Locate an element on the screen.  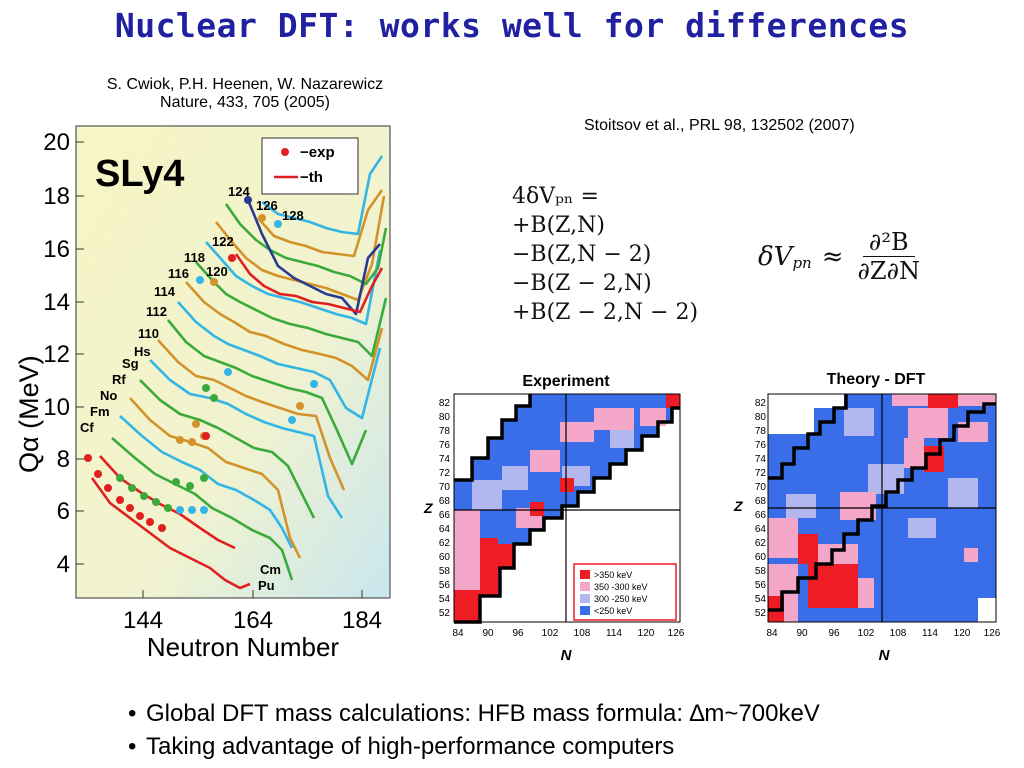
equation-line: +B(Z − 2,N − 2) is located at coordinates (605, 312).